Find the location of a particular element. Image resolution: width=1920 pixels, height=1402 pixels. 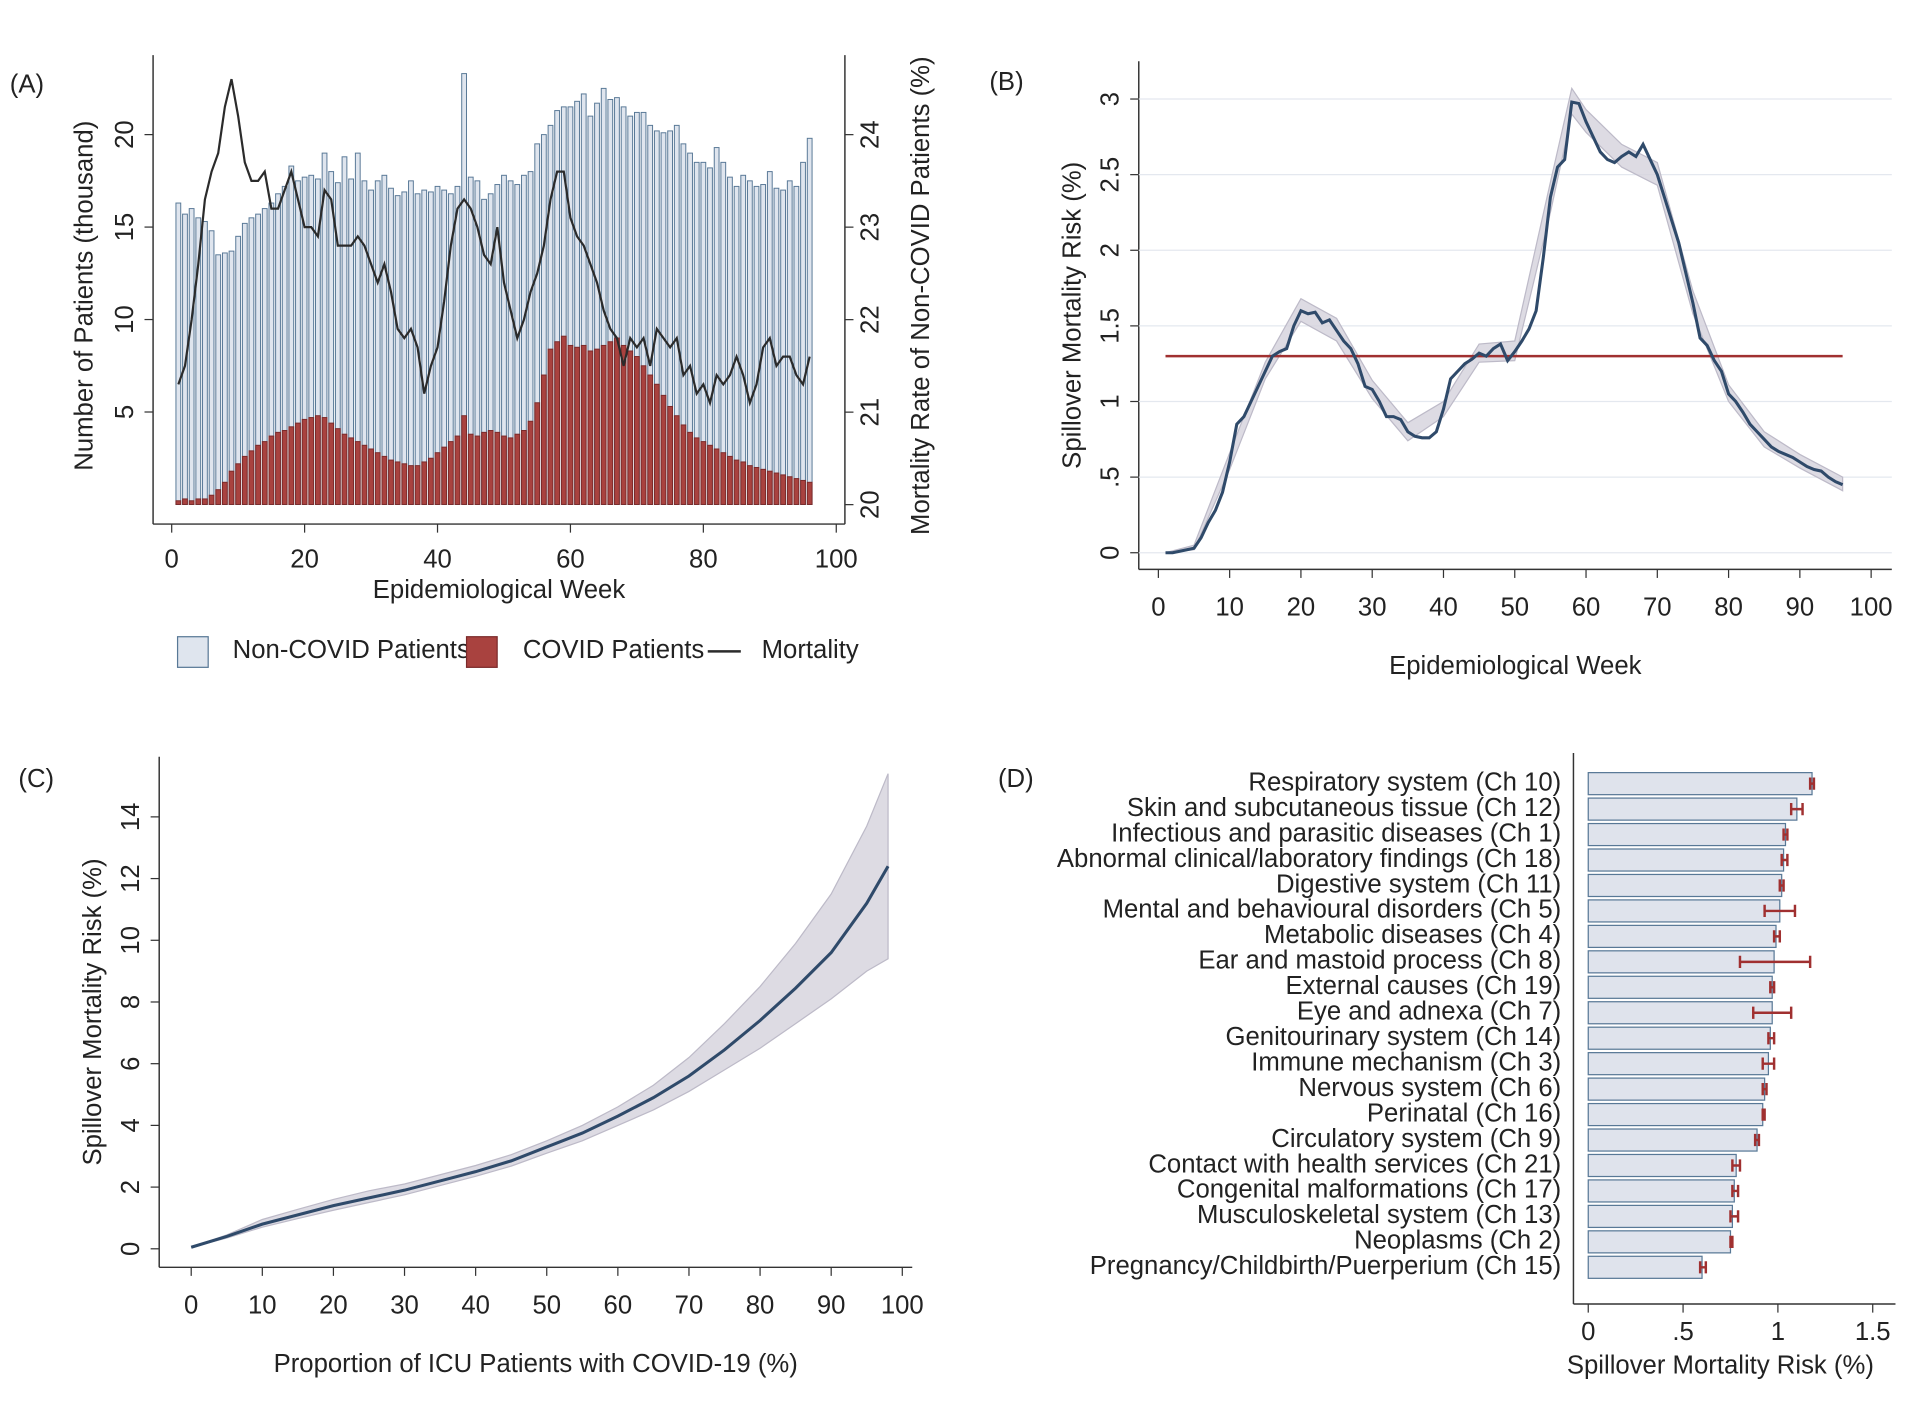

x-tick-label: 60 is located at coordinates (570, 560).